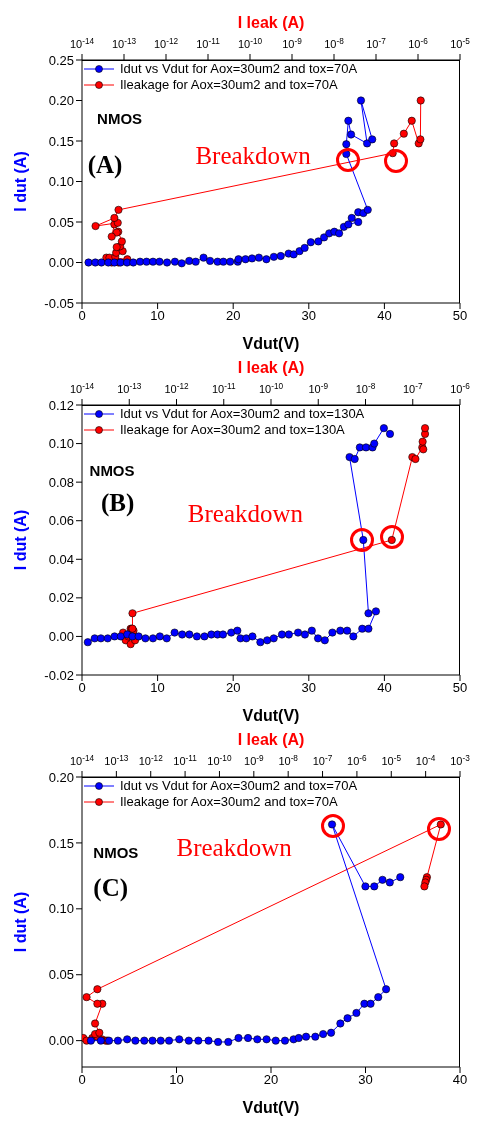  I want to click on annotation: (A), so click(105, 164).